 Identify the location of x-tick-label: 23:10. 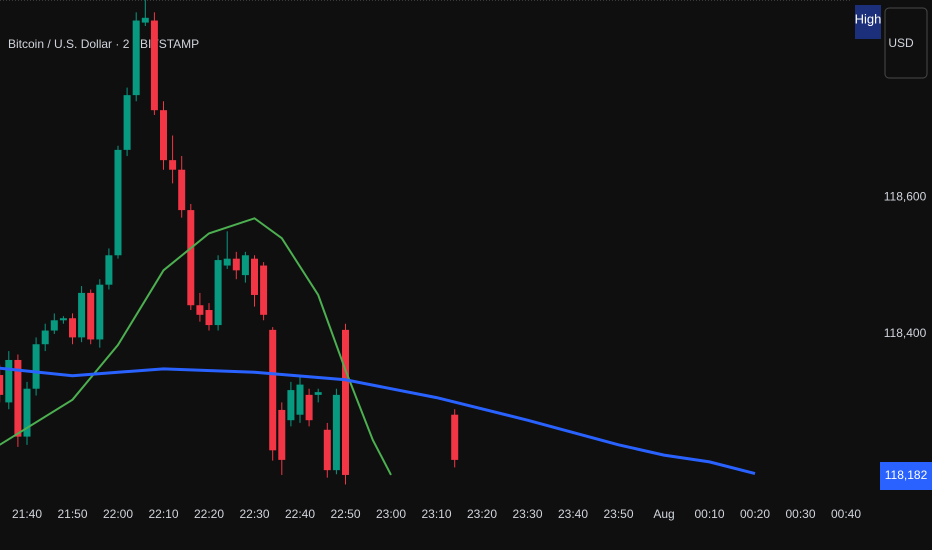
(436, 514).